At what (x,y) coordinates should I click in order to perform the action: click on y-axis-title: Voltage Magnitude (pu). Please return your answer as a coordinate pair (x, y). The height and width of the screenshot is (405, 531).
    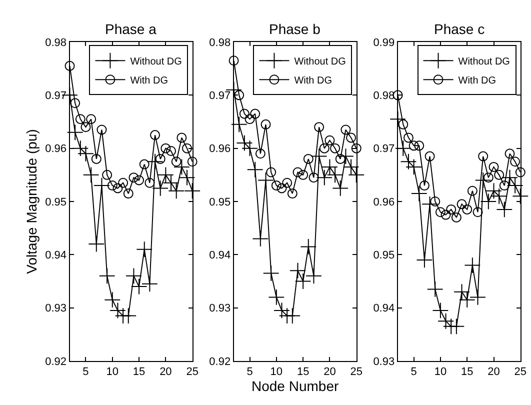
    Looking at the image, I should click on (32, 201).